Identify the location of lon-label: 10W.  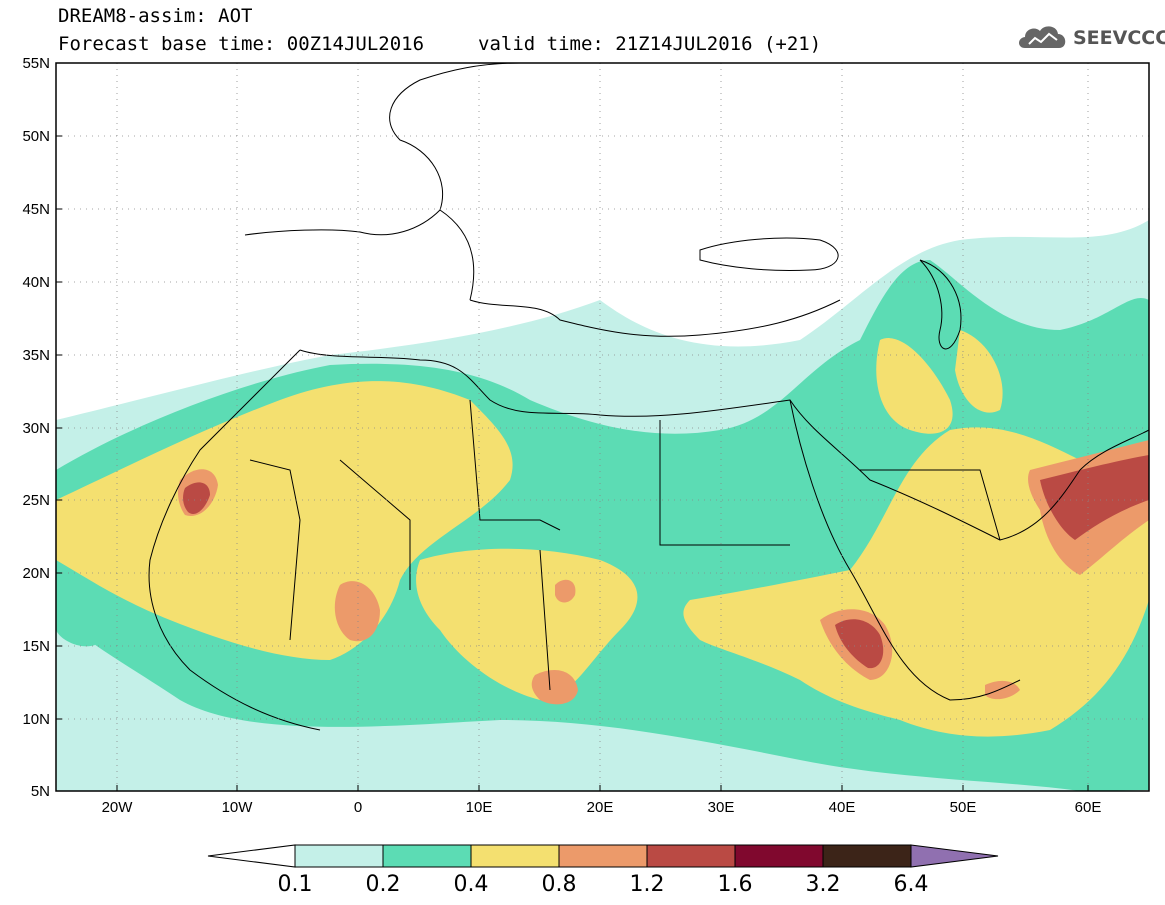
(238, 807).